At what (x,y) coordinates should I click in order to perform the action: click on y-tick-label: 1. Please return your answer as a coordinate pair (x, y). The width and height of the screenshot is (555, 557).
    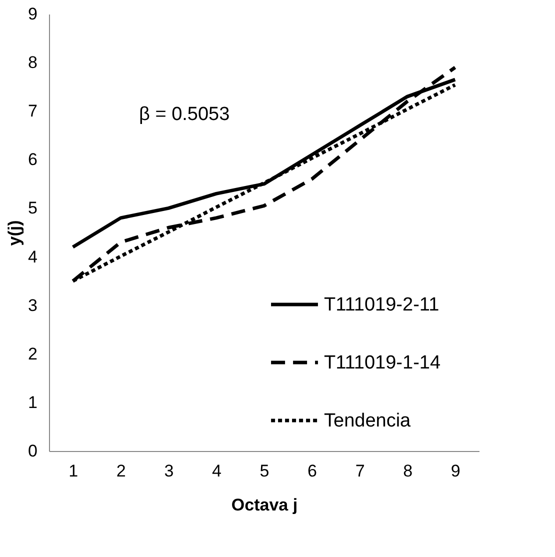
    Looking at the image, I should click on (33, 402).